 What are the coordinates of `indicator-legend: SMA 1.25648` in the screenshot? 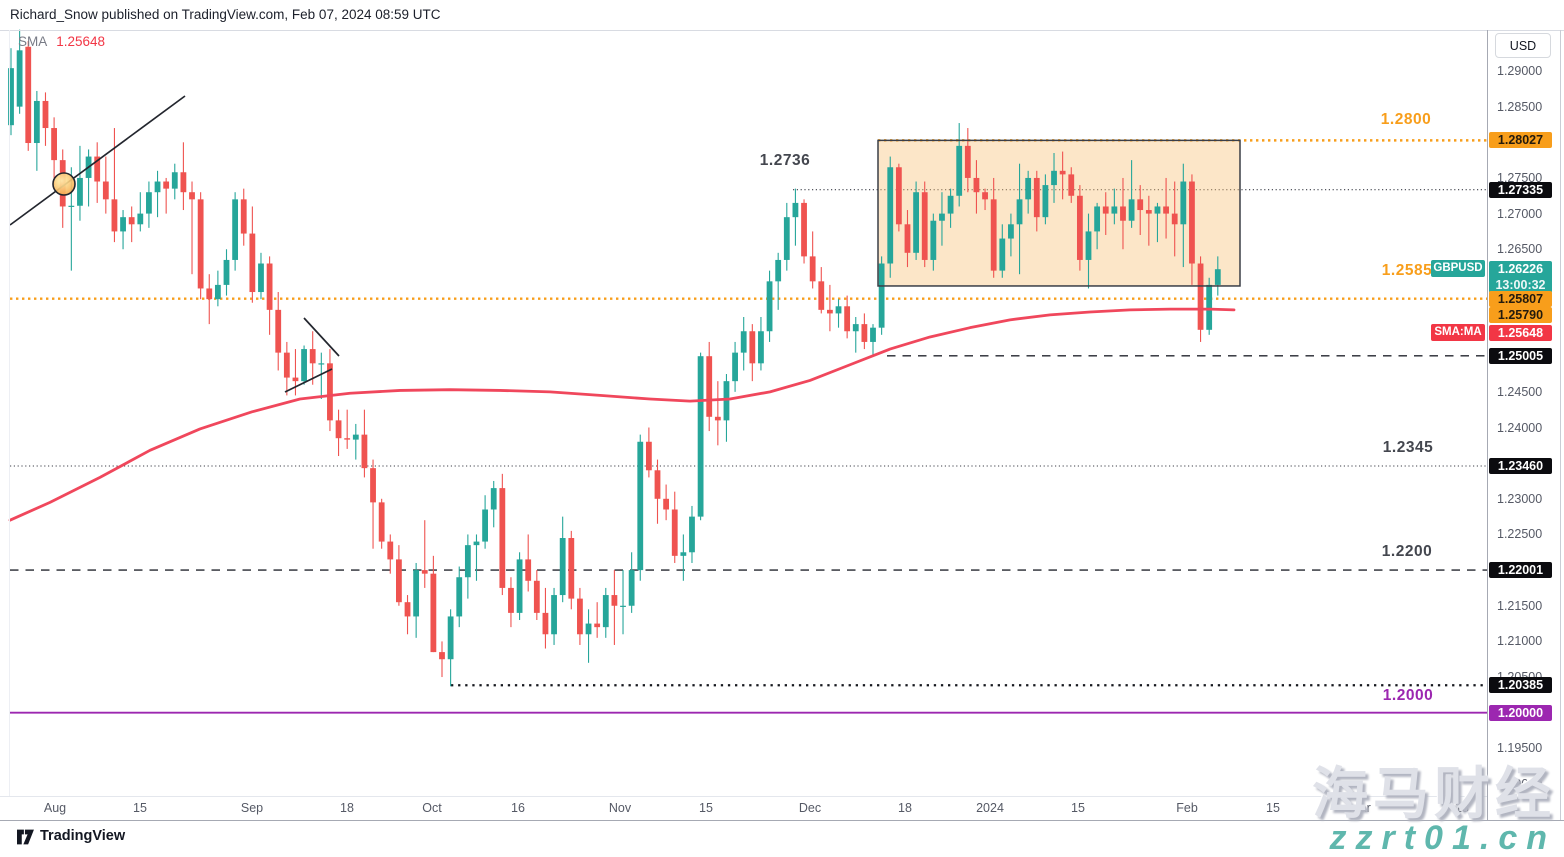 It's located at (61, 41).